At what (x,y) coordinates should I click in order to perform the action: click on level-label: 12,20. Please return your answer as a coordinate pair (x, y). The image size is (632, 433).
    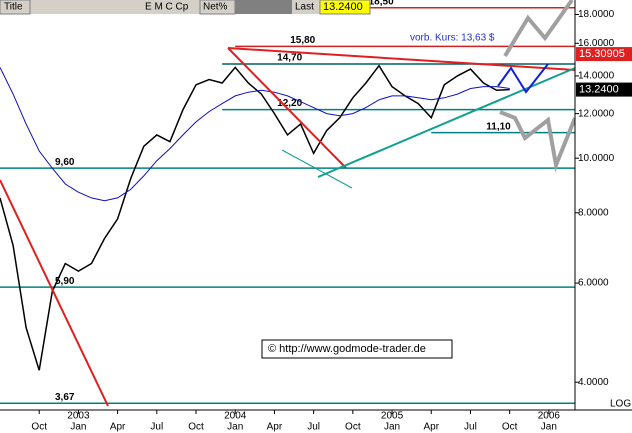
    Looking at the image, I should click on (289, 103).